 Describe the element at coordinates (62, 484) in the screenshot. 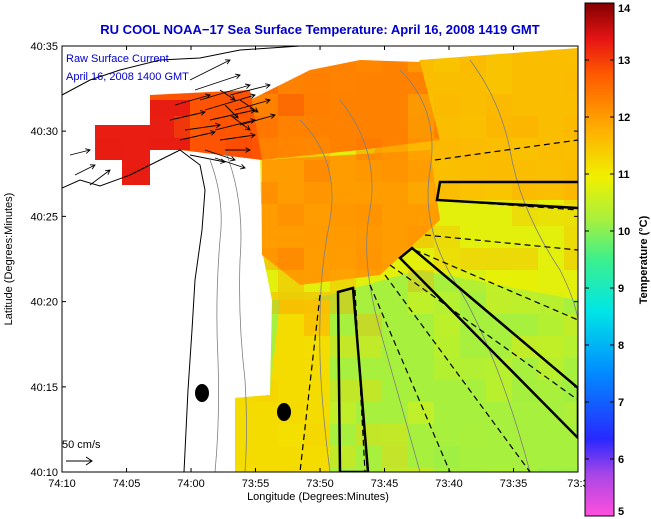

I see `x-tick-label: 74:10` at that location.